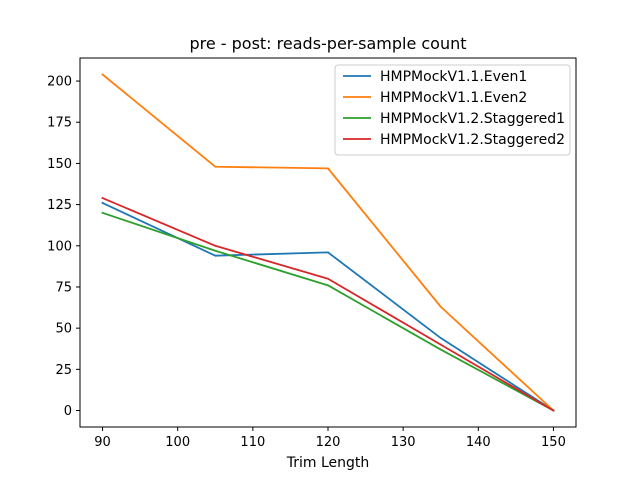 Image resolution: width=640 pixels, height=480 pixels. I want to click on x-axis: 90 100 110 120 130 140 150, so click(330, 438).